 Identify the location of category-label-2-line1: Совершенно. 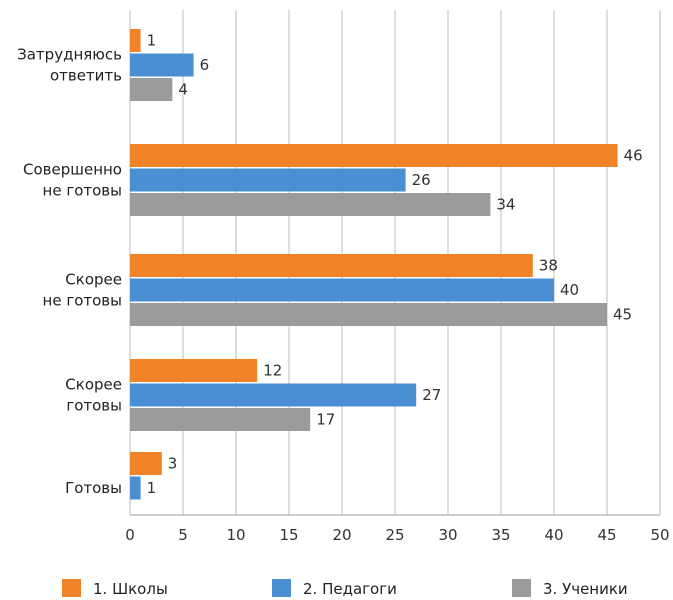
(72, 170).